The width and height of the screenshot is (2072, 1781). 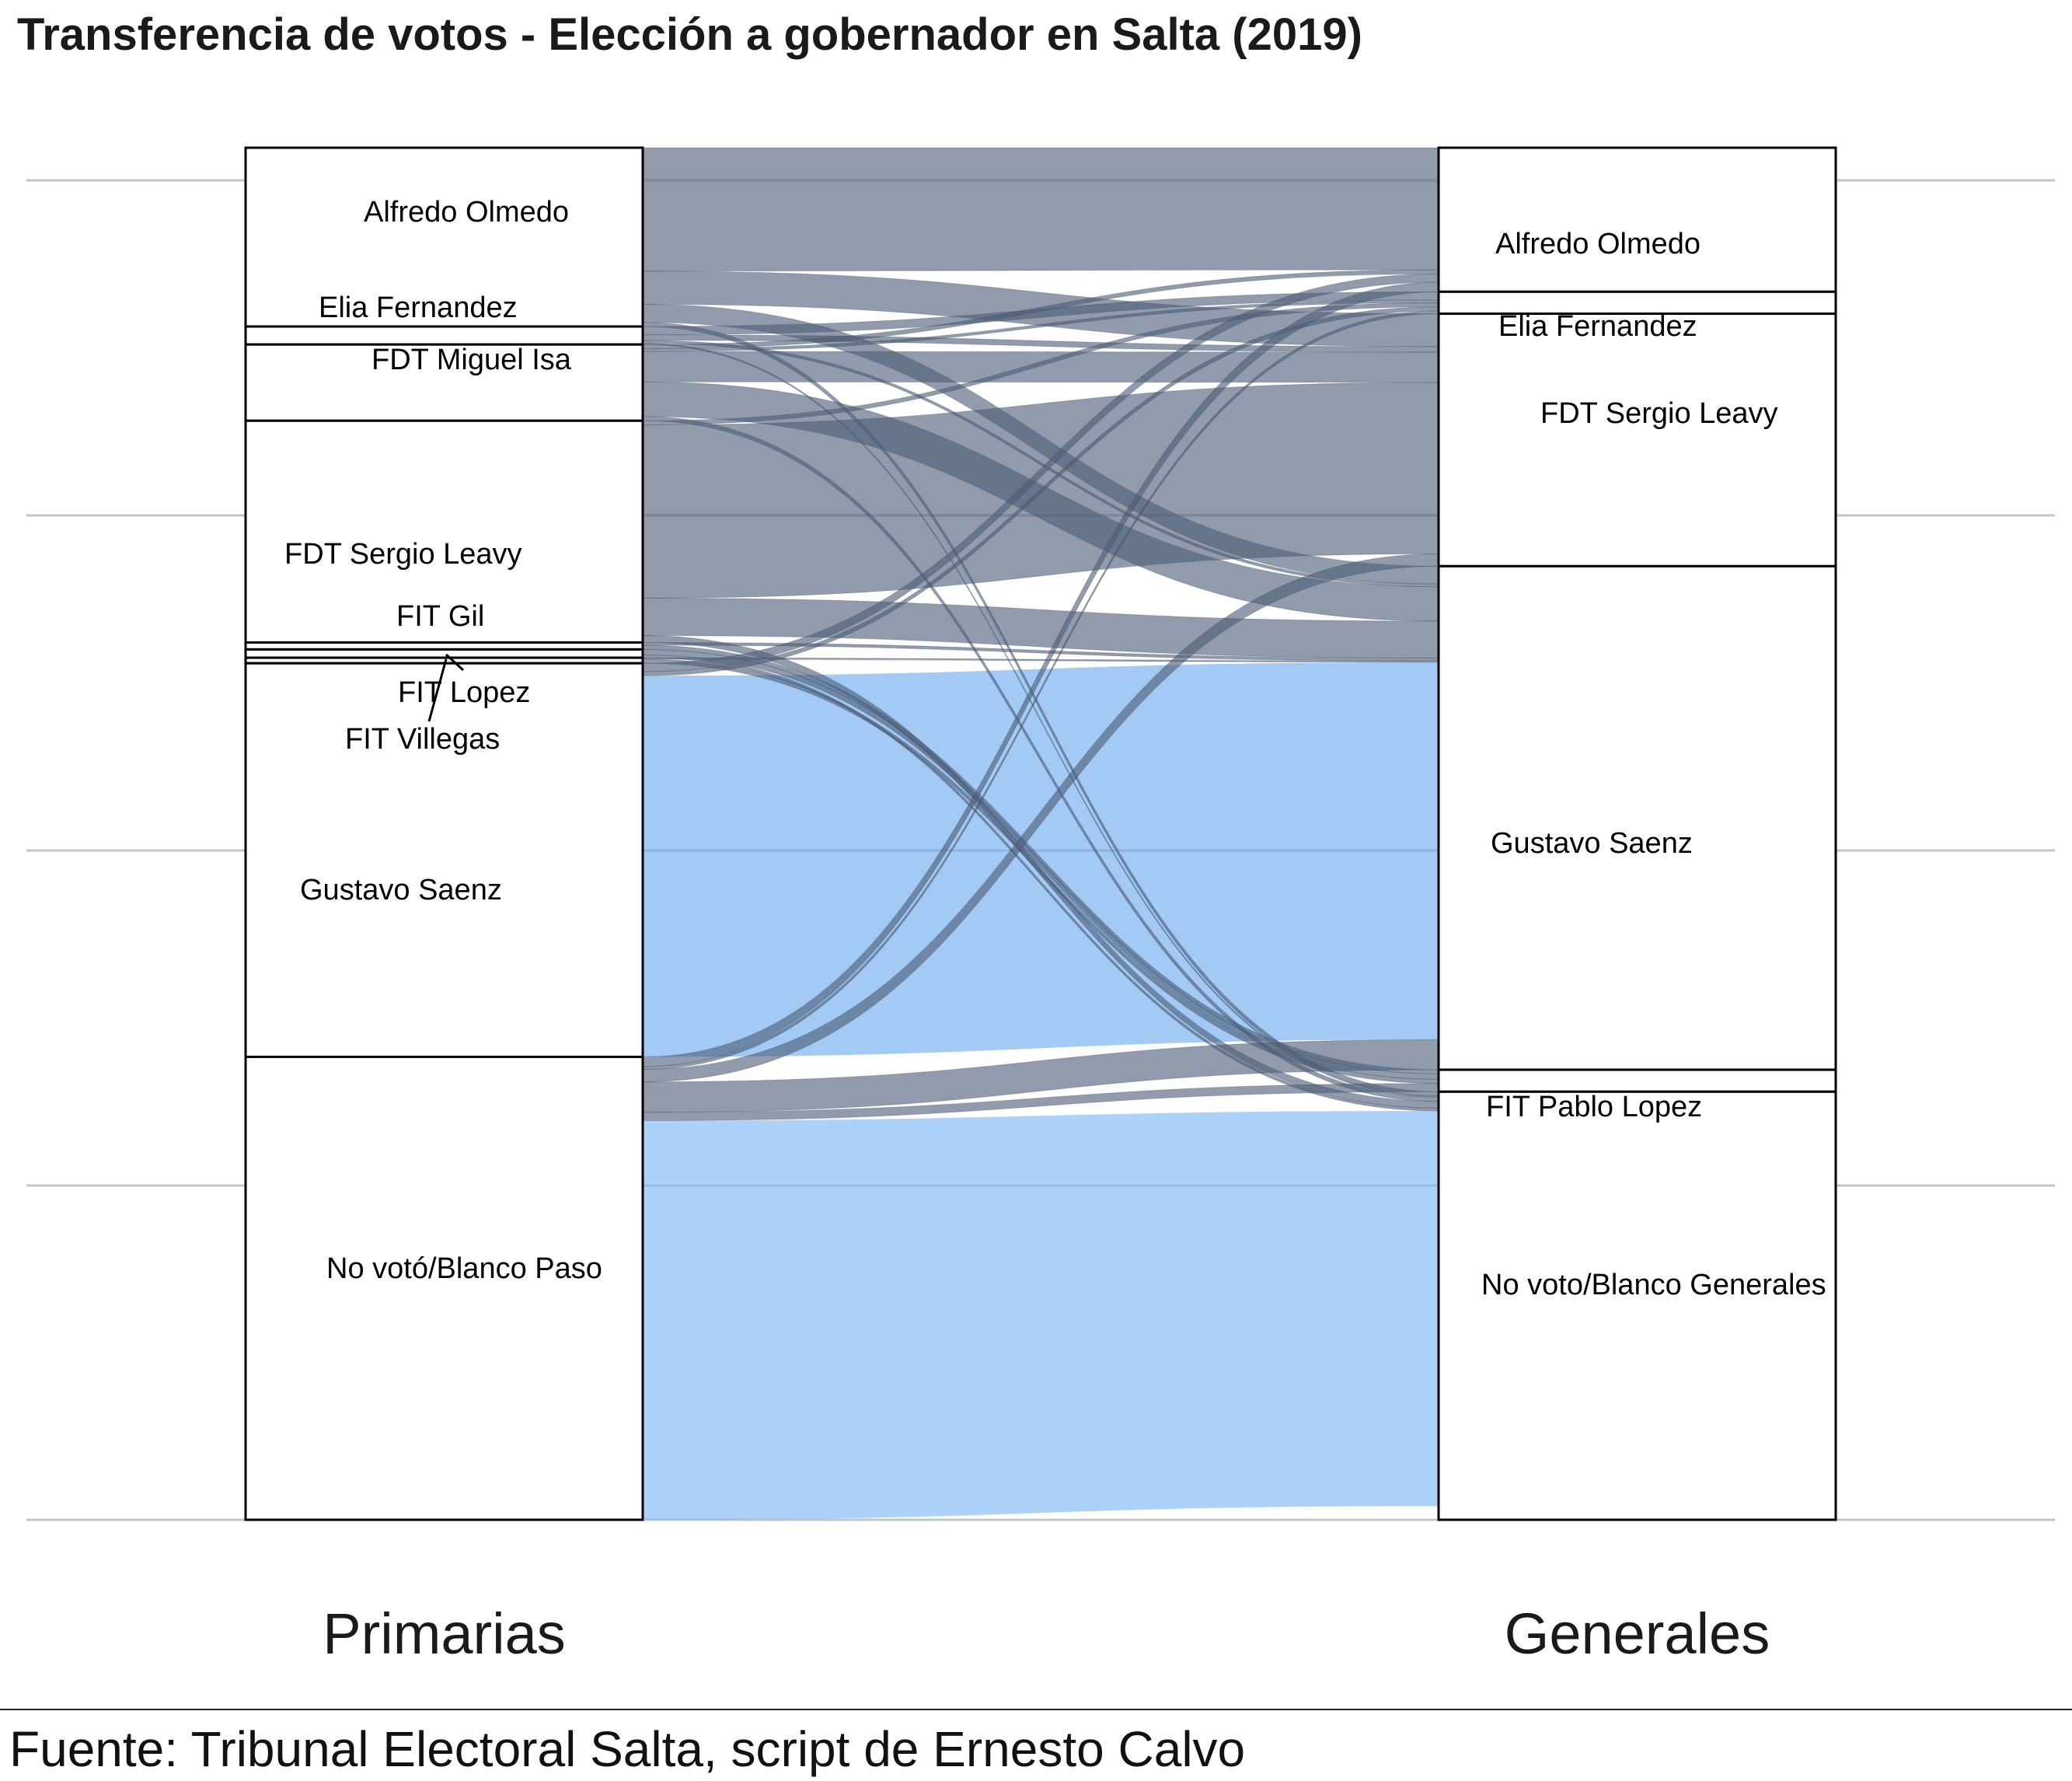 What do you see at coordinates (1653, 1285) in the screenshot?
I see `right-stratum-label-5: No voto/Blanco Generales` at bounding box center [1653, 1285].